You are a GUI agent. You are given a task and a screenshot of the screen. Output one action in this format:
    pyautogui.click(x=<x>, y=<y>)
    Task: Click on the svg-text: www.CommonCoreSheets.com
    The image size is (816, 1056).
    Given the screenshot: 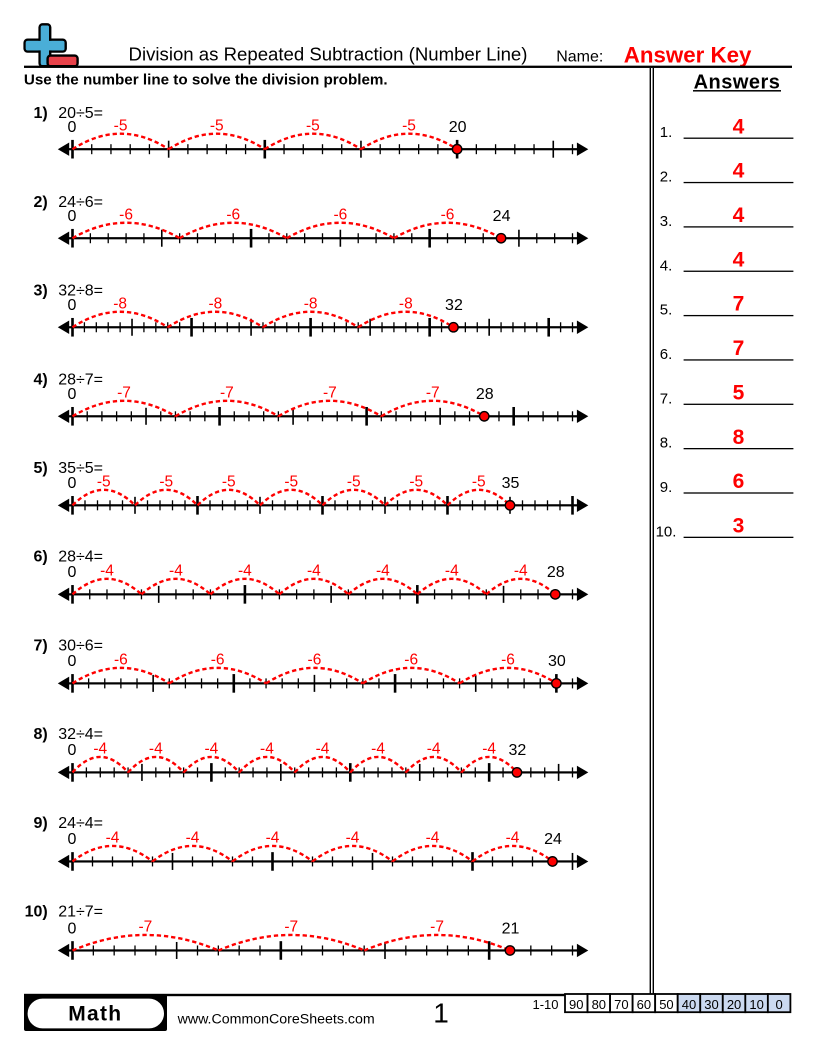 What is the action you would take?
    pyautogui.click(x=276, y=1020)
    